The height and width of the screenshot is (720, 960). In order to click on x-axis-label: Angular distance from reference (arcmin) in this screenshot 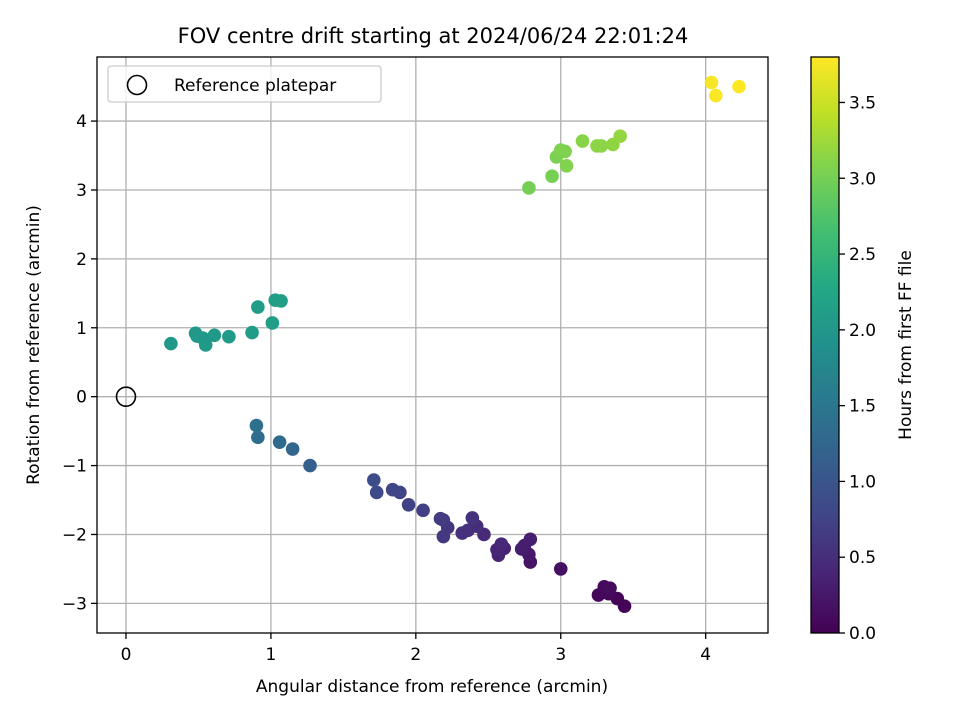, I will do `click(432, 687)`.